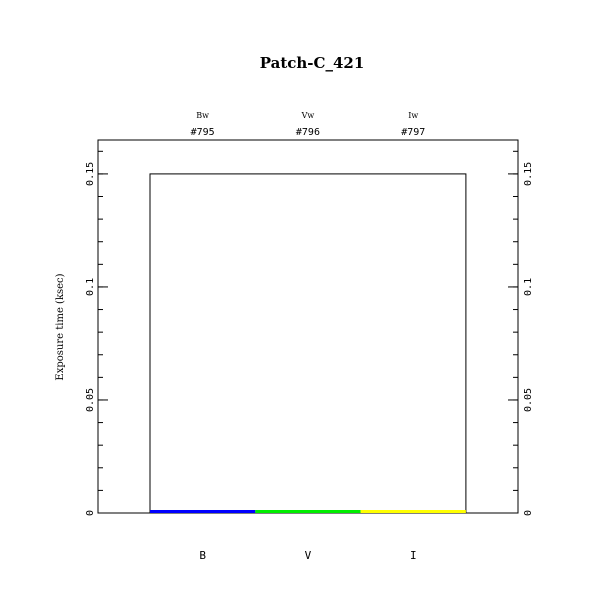 The image size is (611, 611). What do you see at coordinates (528, 400) in the screenshot?
I see `y-tick-label-right: 0.05` at bounding box center [528, 400].